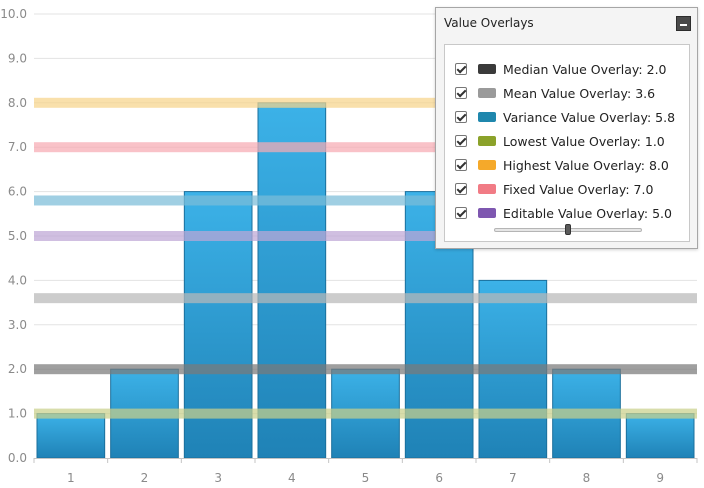  What do you see at coordinates (489, 23) in the screenshot?
I see `panel-title: Value Overlays` at bounding box center [489, 23].